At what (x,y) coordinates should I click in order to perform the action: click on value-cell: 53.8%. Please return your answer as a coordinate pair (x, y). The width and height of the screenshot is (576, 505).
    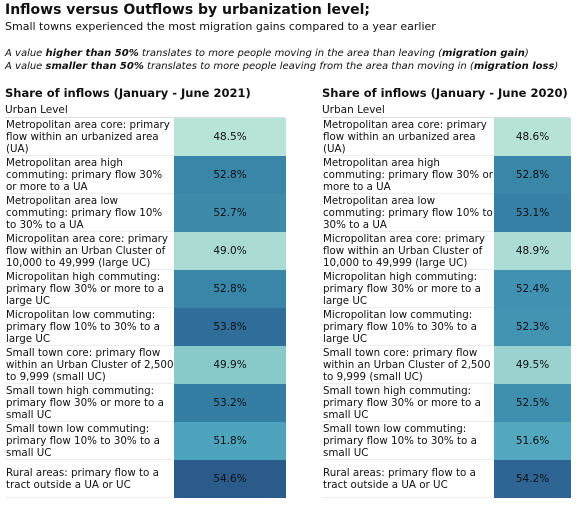
    Looking at the image, I should click on (230, 326).